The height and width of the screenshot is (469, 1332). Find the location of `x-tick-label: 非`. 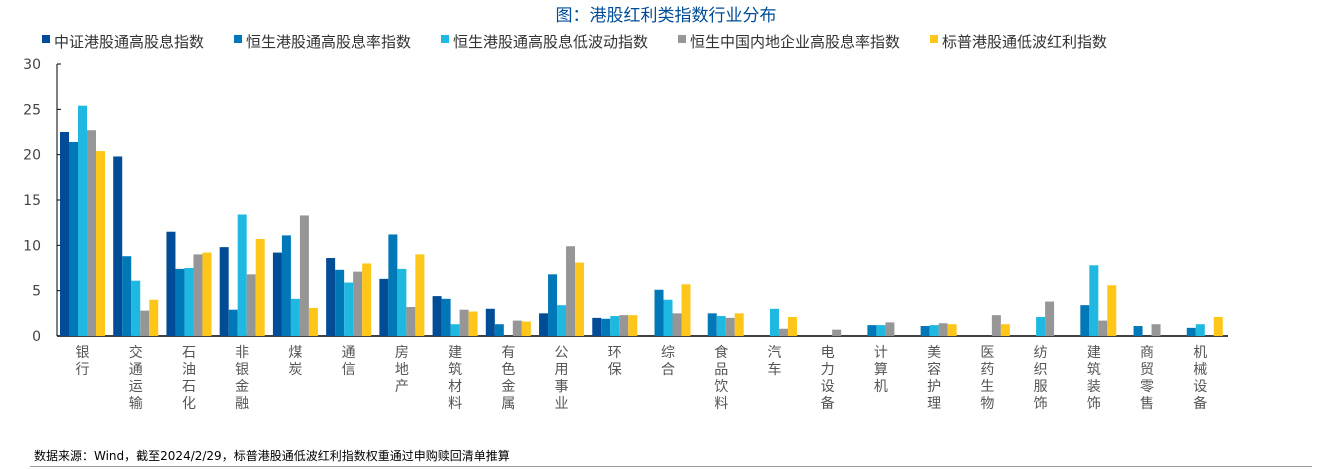

x-tick-label: 非 is located at coordinates (242, 353).